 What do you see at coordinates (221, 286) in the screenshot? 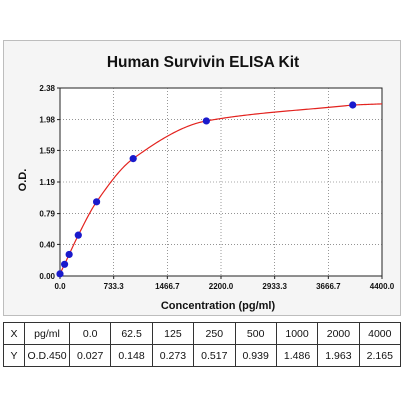
I see `x-tick-label: 2200.0` at bounding box center [221, 286].